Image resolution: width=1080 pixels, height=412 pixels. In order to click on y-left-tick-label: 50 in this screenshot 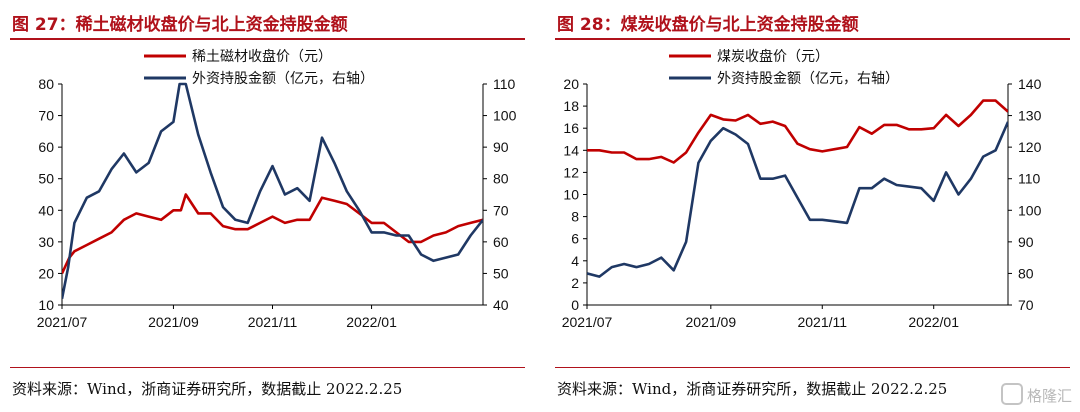, I will do `click(46, 179)`.